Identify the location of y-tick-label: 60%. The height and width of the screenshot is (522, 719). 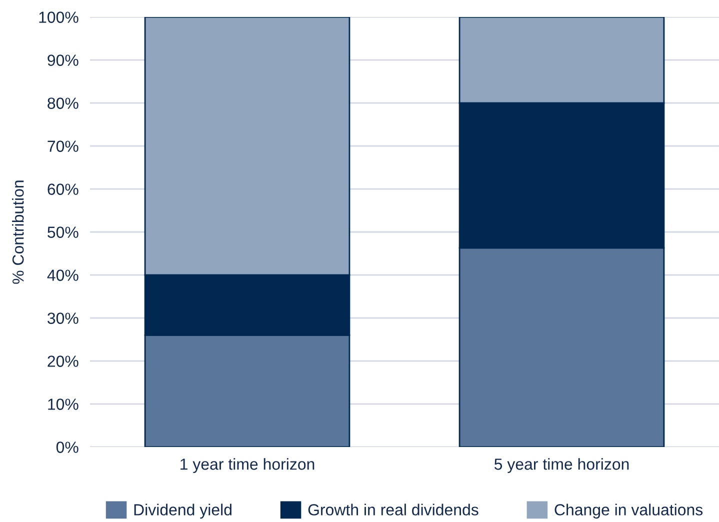
(63, 189).